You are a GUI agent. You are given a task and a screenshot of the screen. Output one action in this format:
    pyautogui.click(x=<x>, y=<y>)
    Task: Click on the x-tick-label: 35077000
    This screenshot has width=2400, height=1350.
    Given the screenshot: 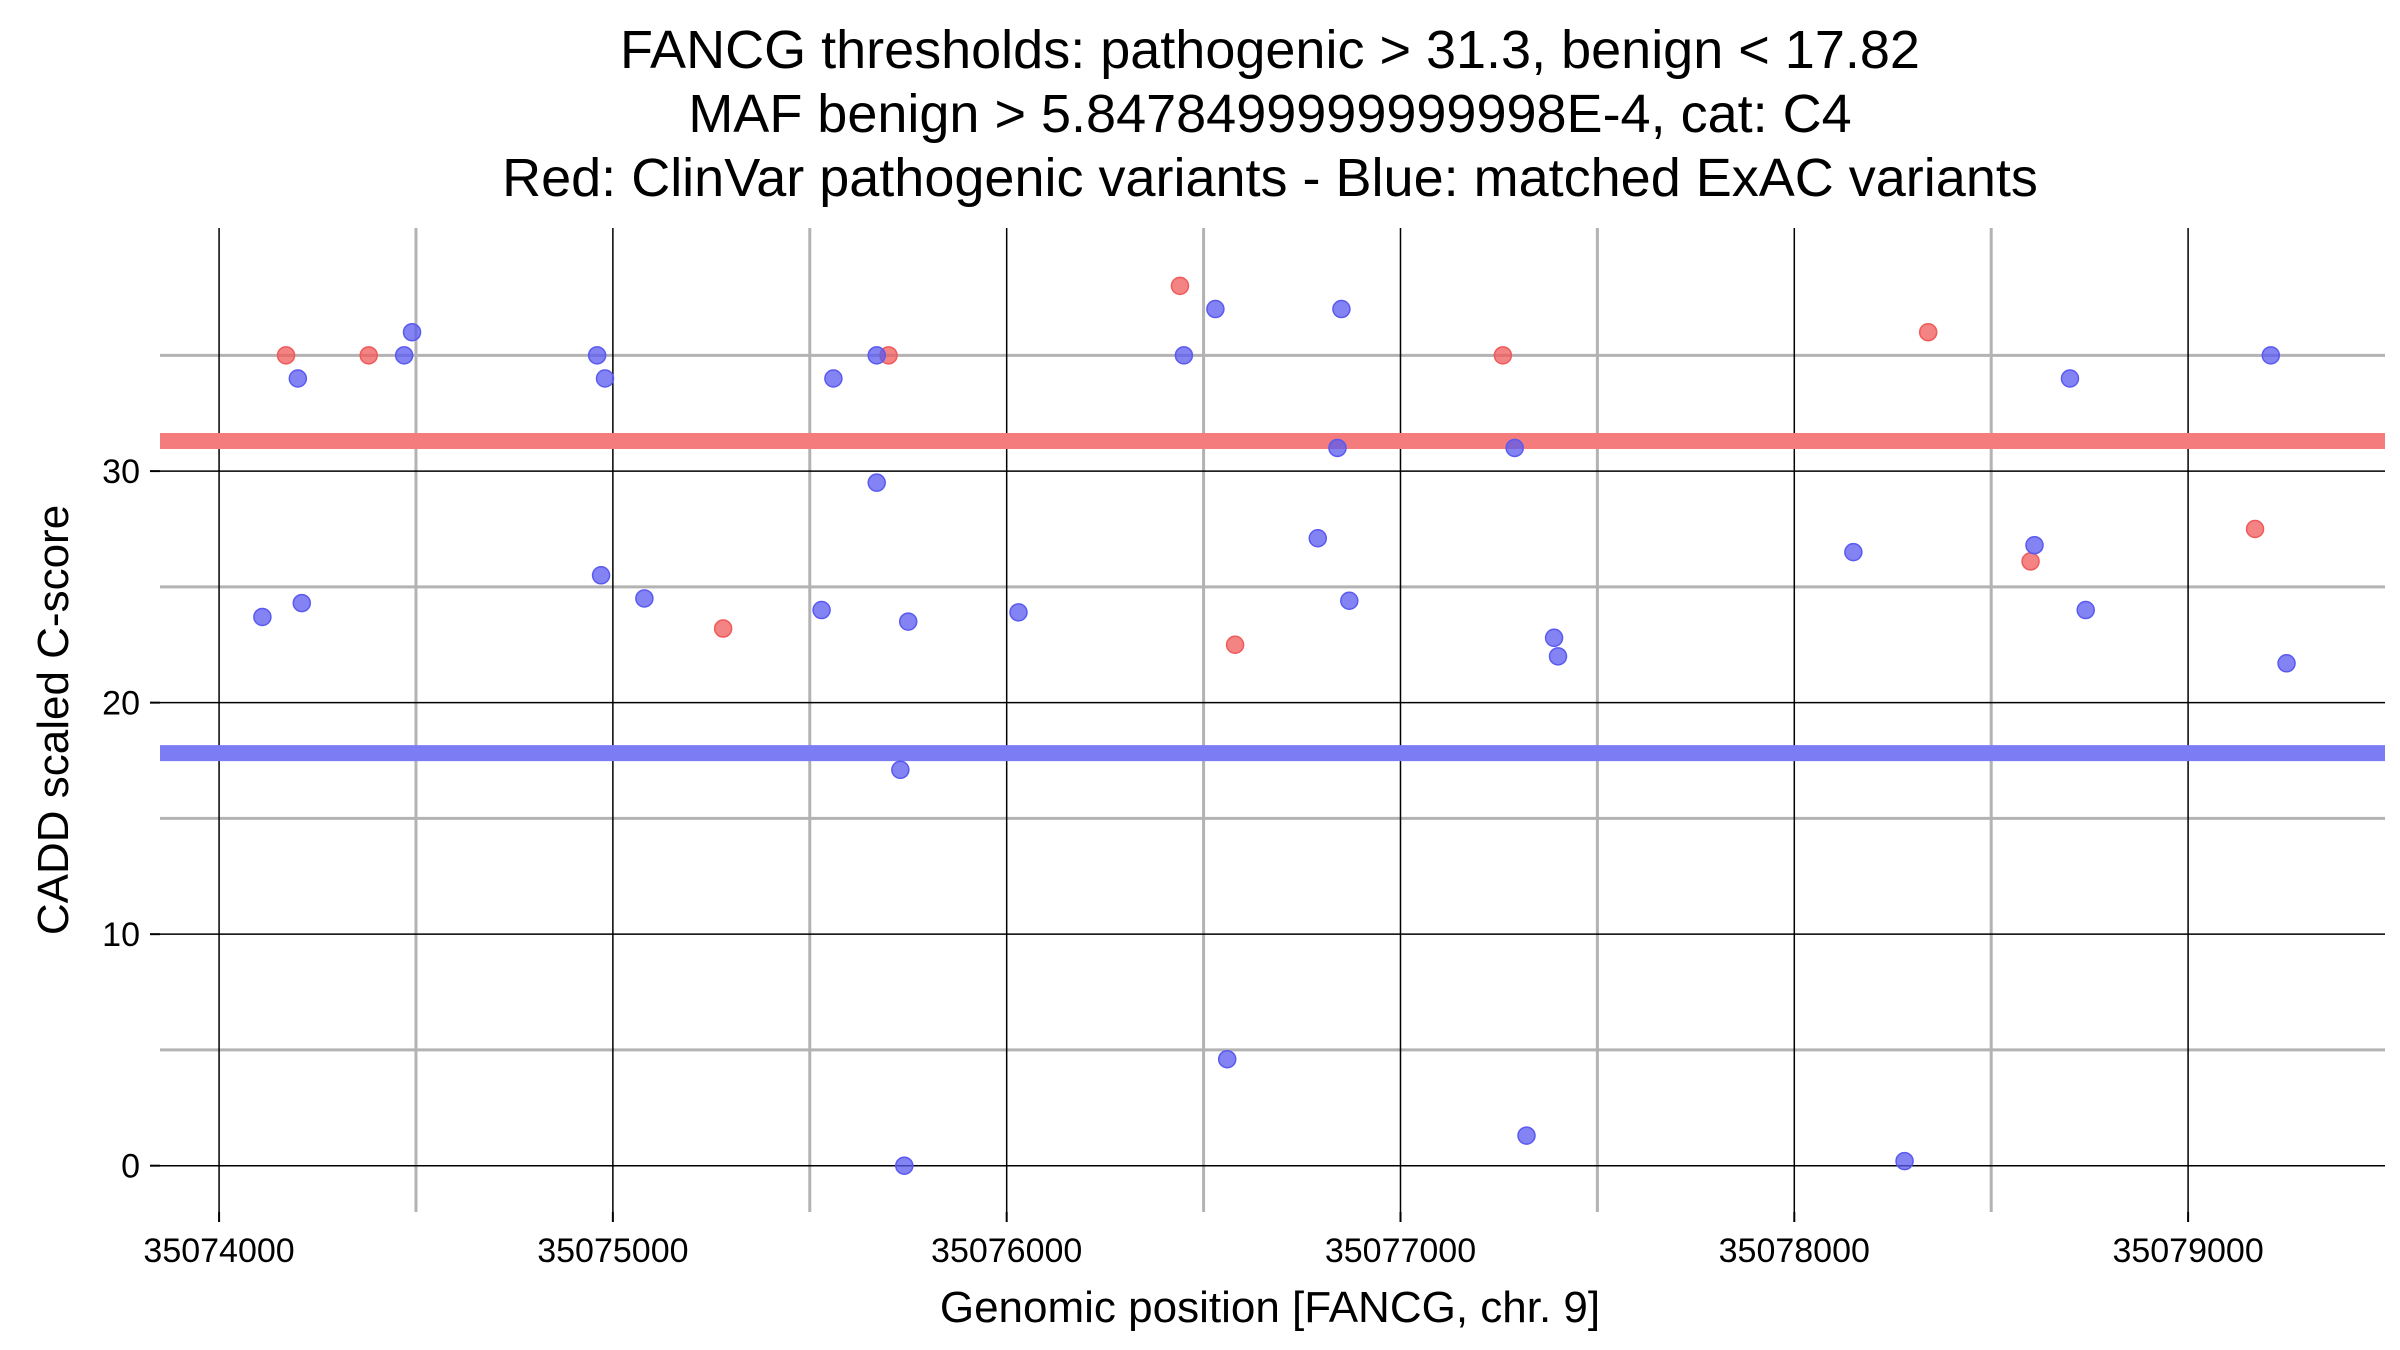 What is the action you would take?
    pyautogui.click(x=1400, y=1251)
    